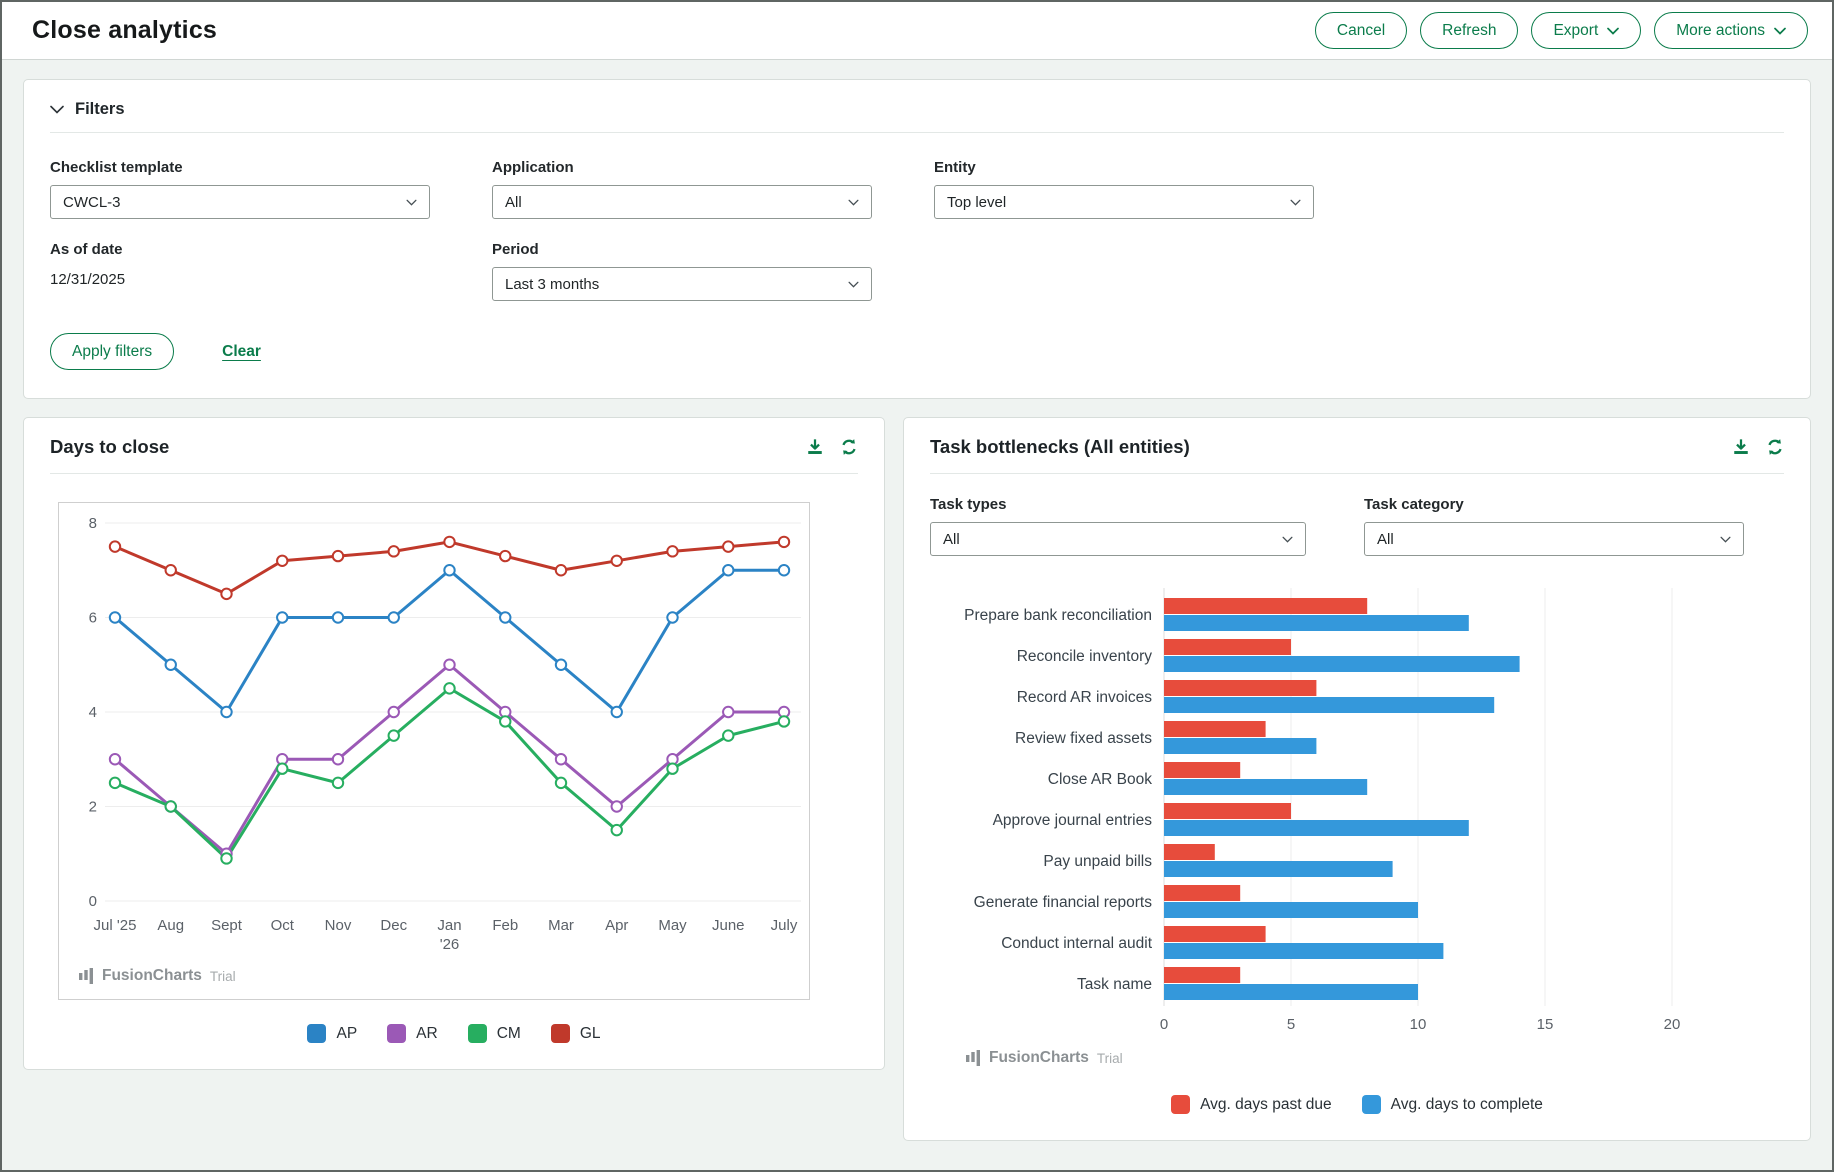  Describe the element at coordinates (1554, 539) in the screenshot. I see `task-category-select: All` at that location.